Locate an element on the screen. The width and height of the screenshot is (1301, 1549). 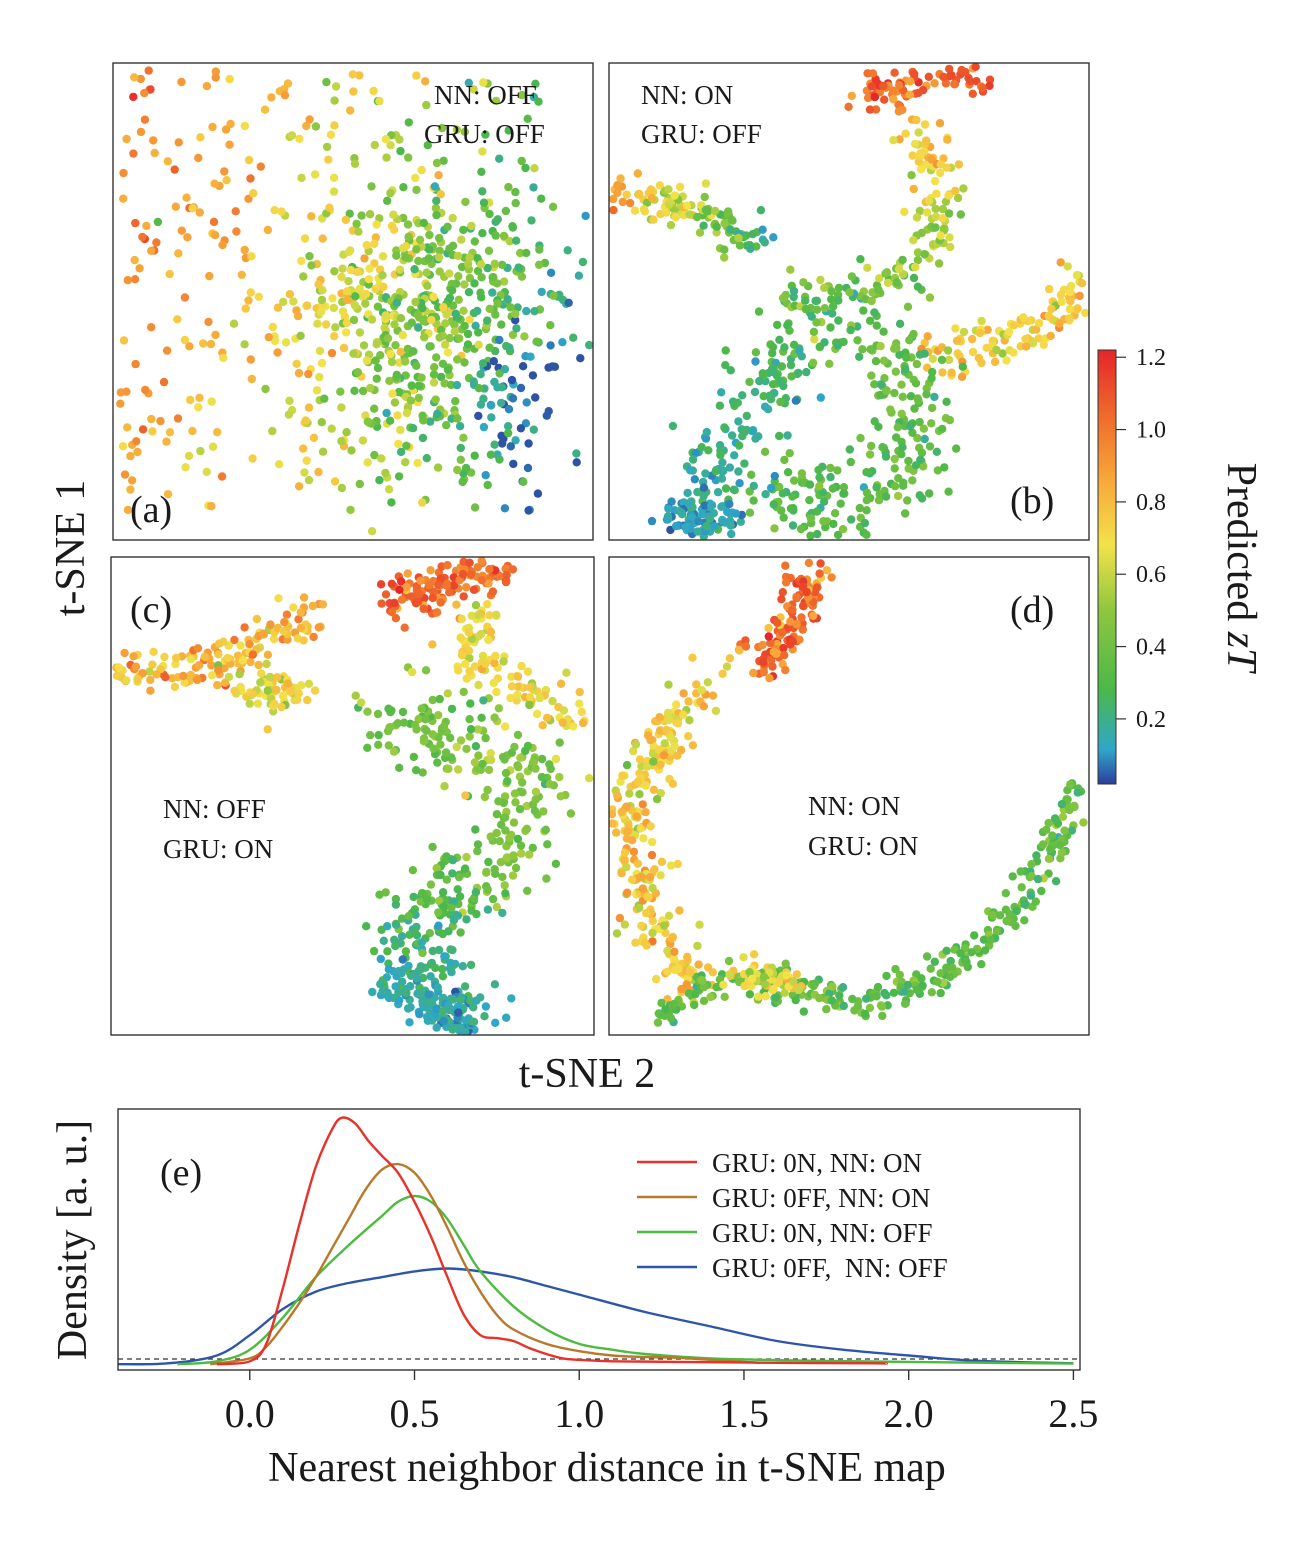
x-tick-label: 0.0 is located at coordinates (250, 1413).